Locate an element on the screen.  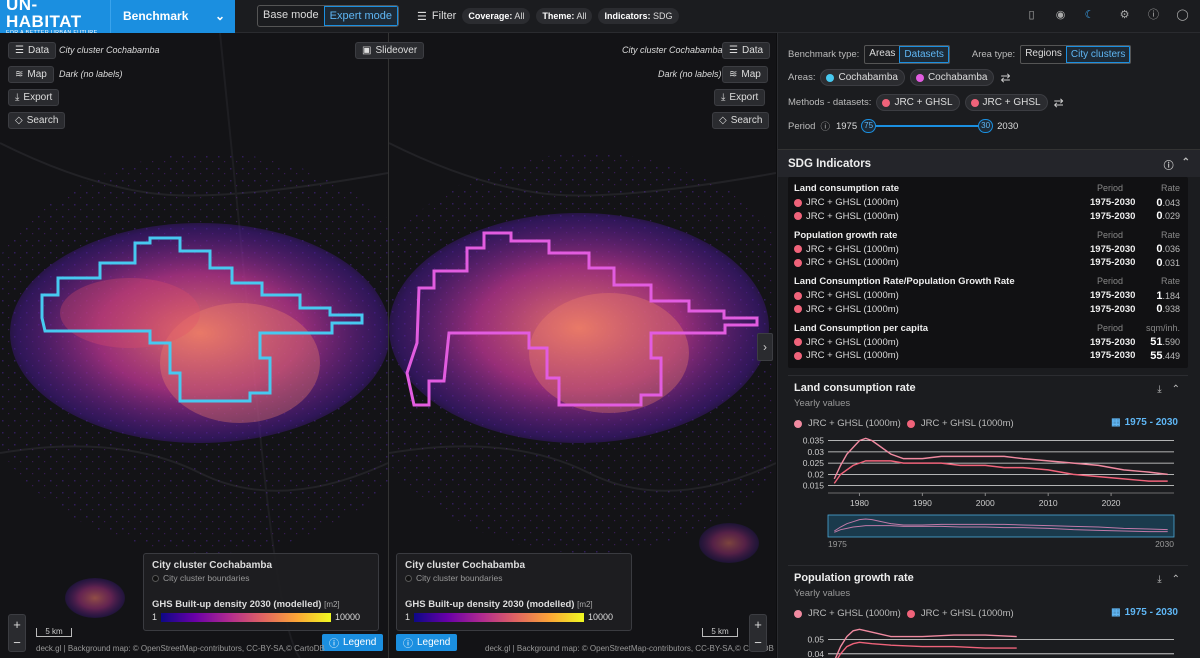
layout-icon: ▯ is located at coordinates (1031, 15).